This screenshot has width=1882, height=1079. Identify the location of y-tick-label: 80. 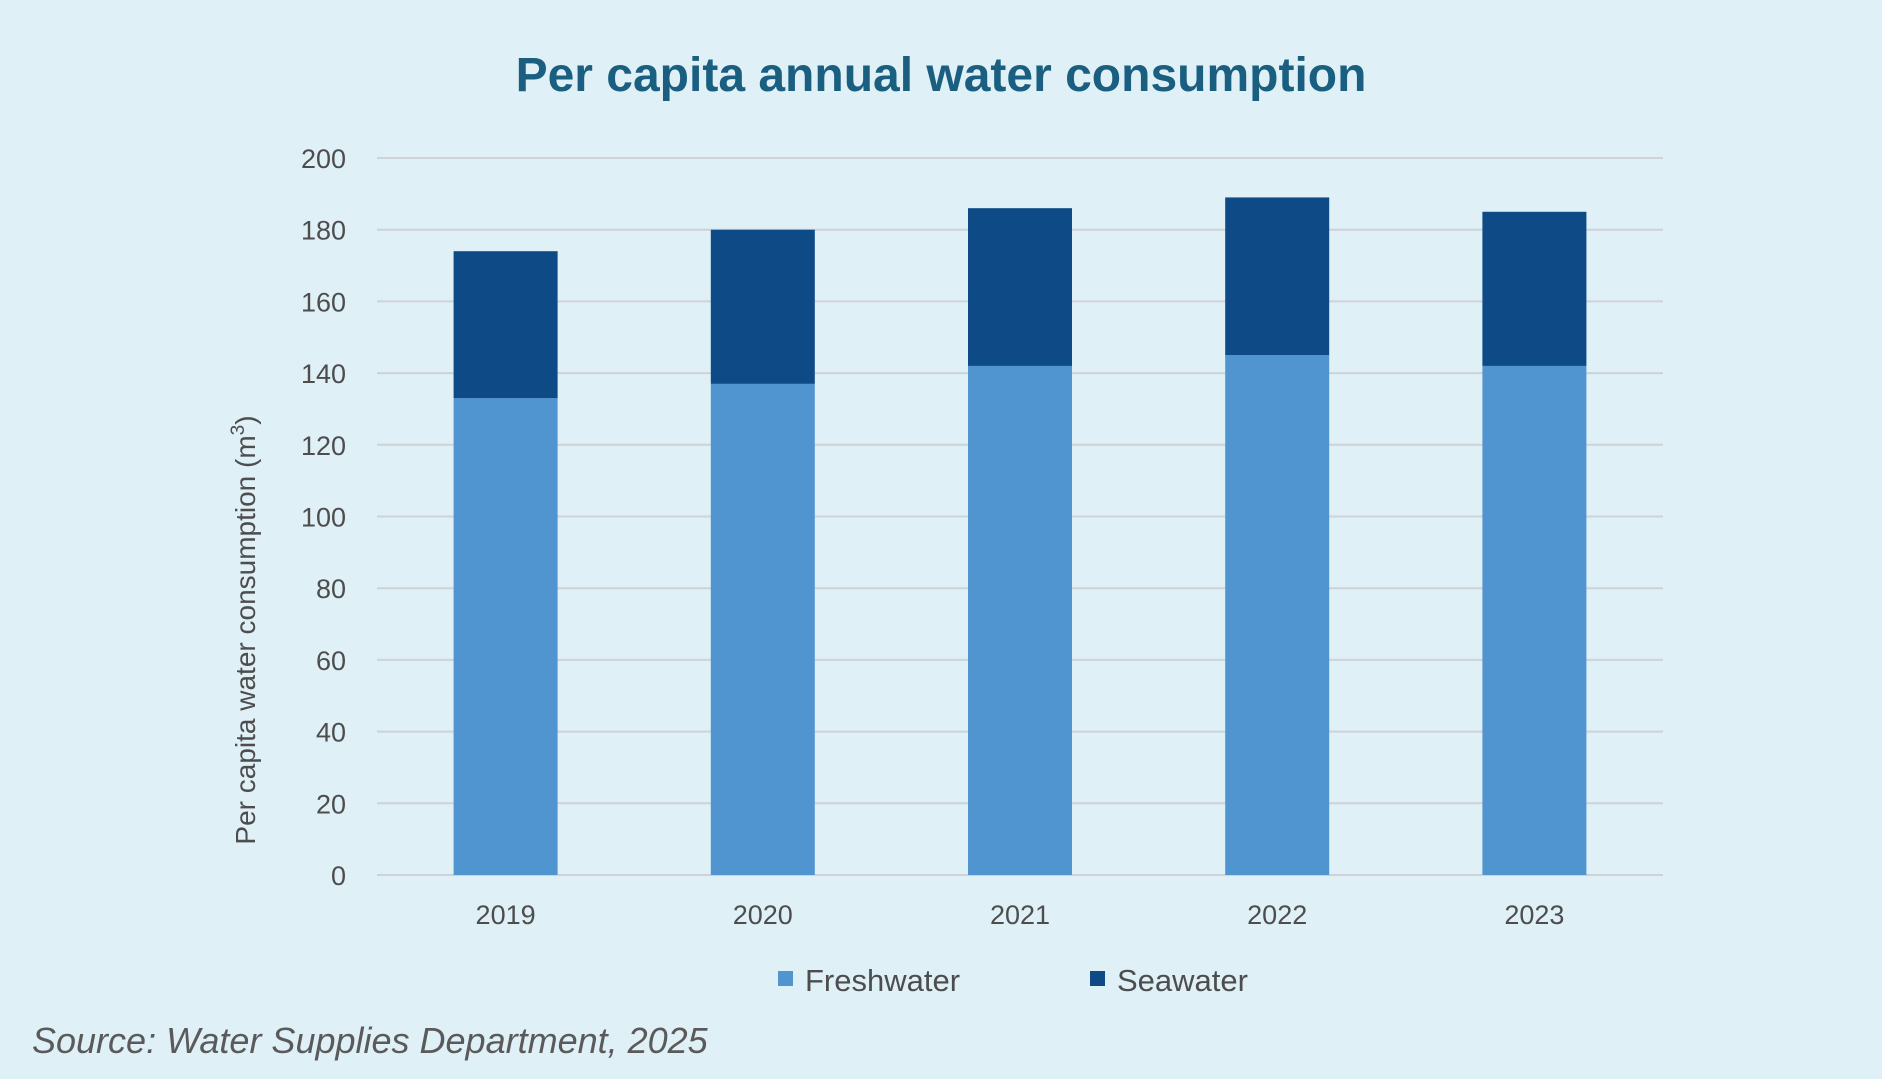
(331, 589).